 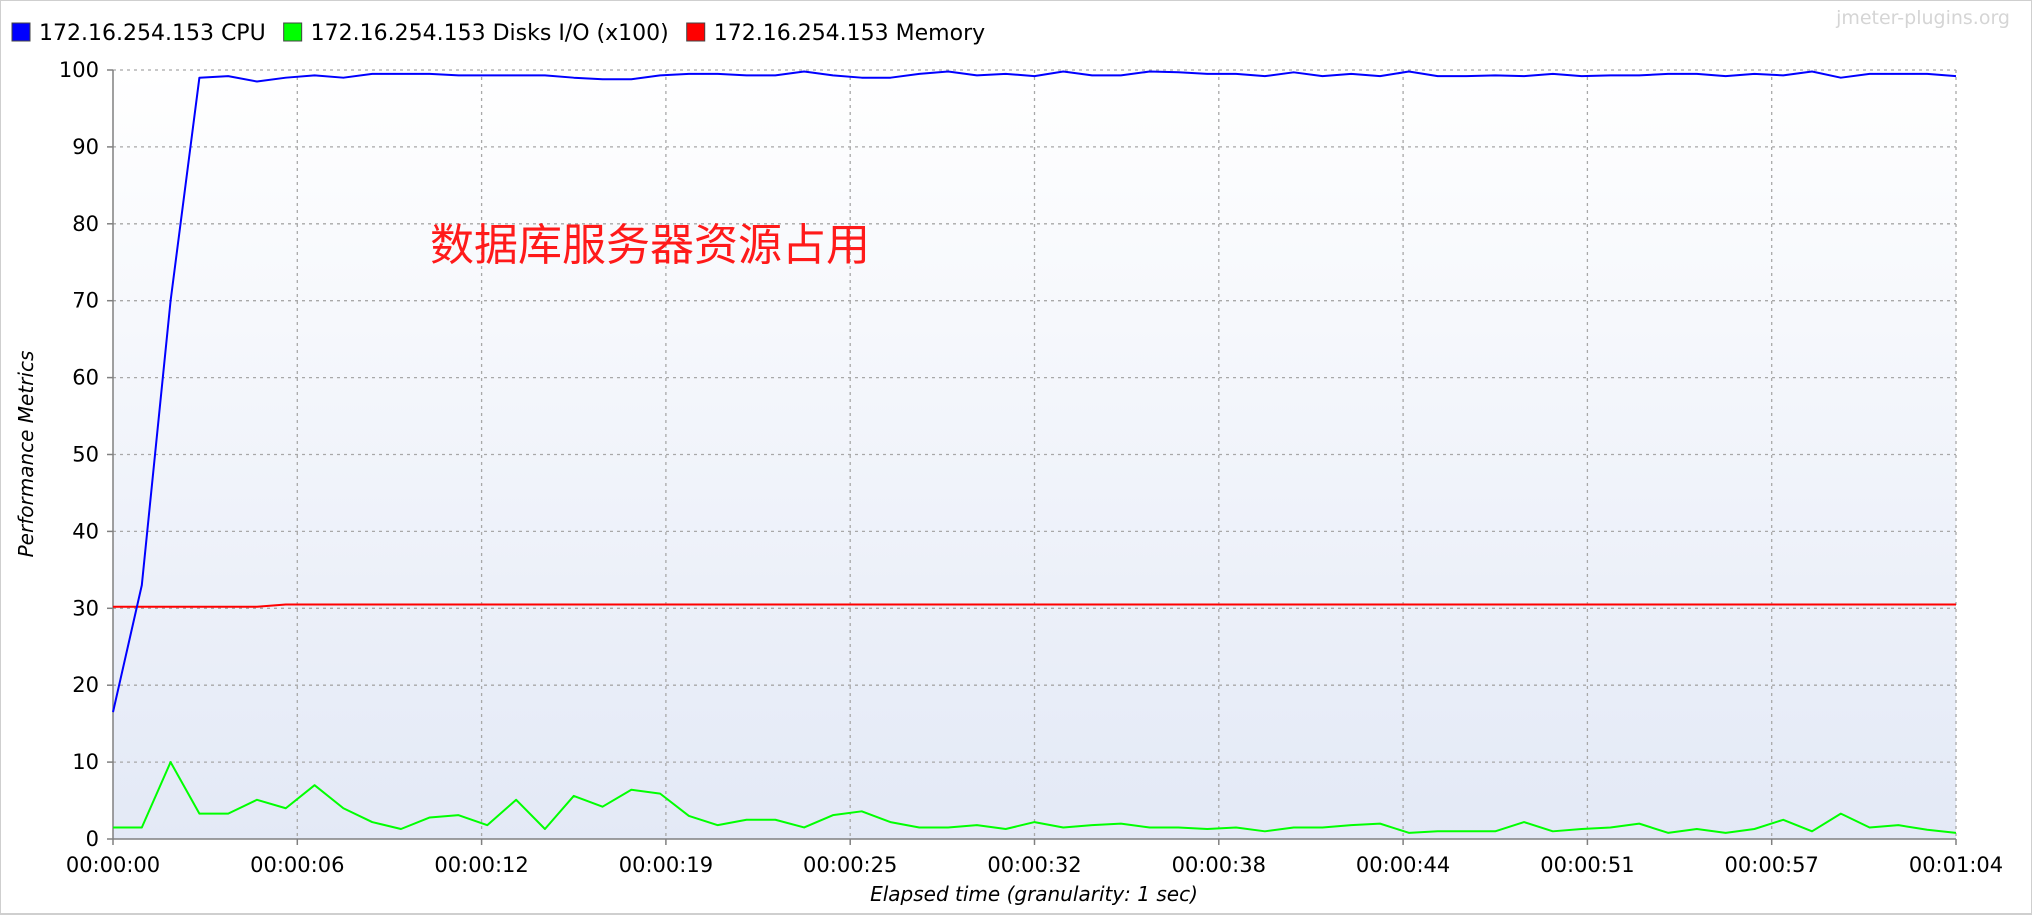 I want to click on y-tick-label: 50, so click(x=85, y=455).